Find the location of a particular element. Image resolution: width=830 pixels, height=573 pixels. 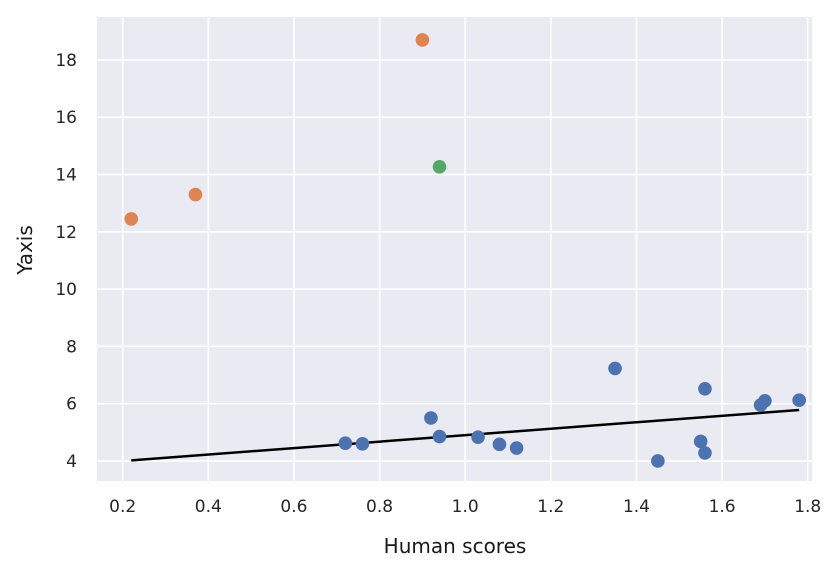

y-tick-labels: 4 6 8 10 12 14 16 18 is located at coordinates (66, 261).